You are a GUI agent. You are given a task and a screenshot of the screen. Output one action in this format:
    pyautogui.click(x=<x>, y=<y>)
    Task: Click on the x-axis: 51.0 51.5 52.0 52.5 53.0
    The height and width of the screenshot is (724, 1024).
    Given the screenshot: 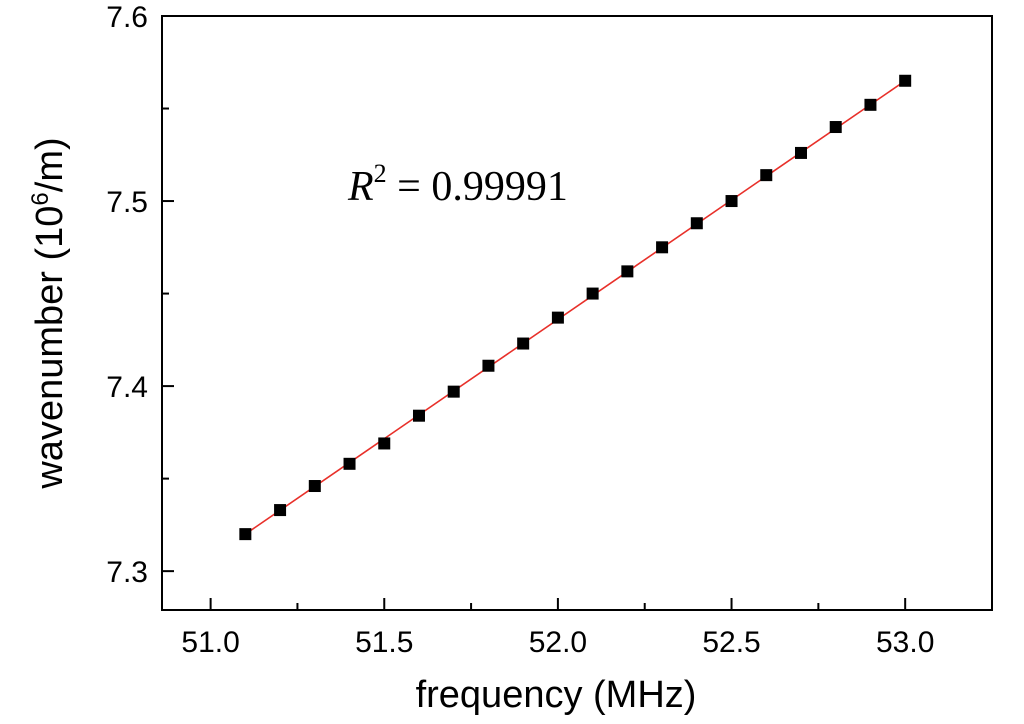 What is the action you would take?
    pyautogui.click(x=587, y=628)
    